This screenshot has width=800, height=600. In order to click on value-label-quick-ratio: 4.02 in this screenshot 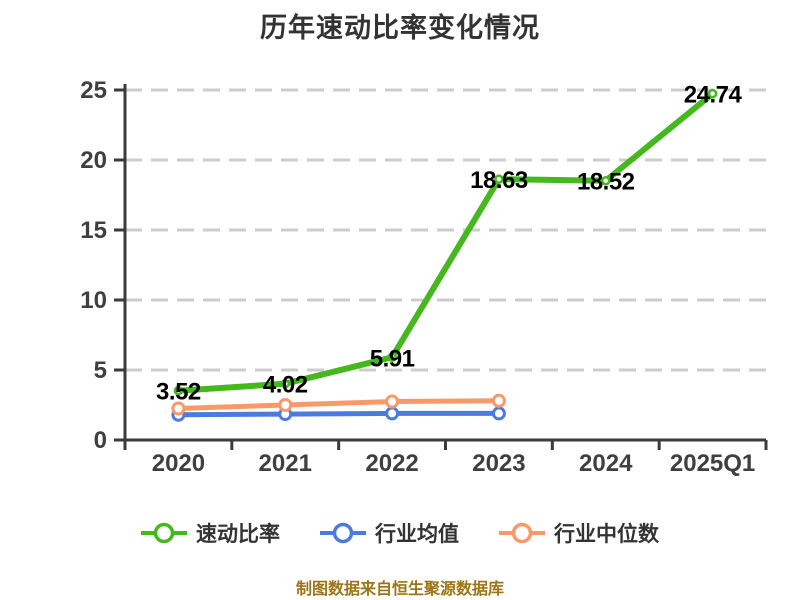, I will do `click(285, 385)`.